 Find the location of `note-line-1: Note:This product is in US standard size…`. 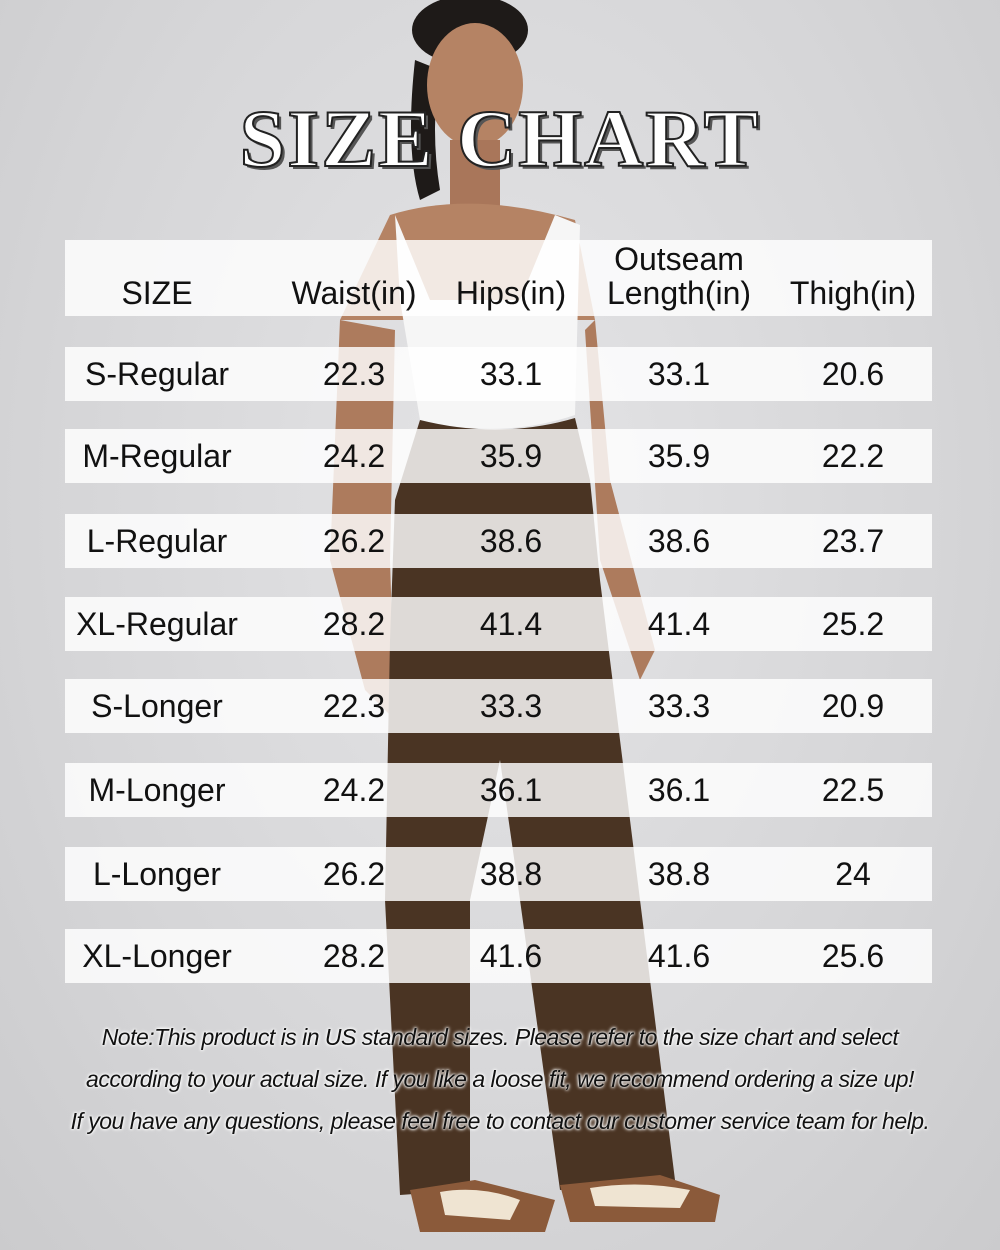

note-line-1: Note:This product is in US standard size… is located at coordinates (500, 1037).